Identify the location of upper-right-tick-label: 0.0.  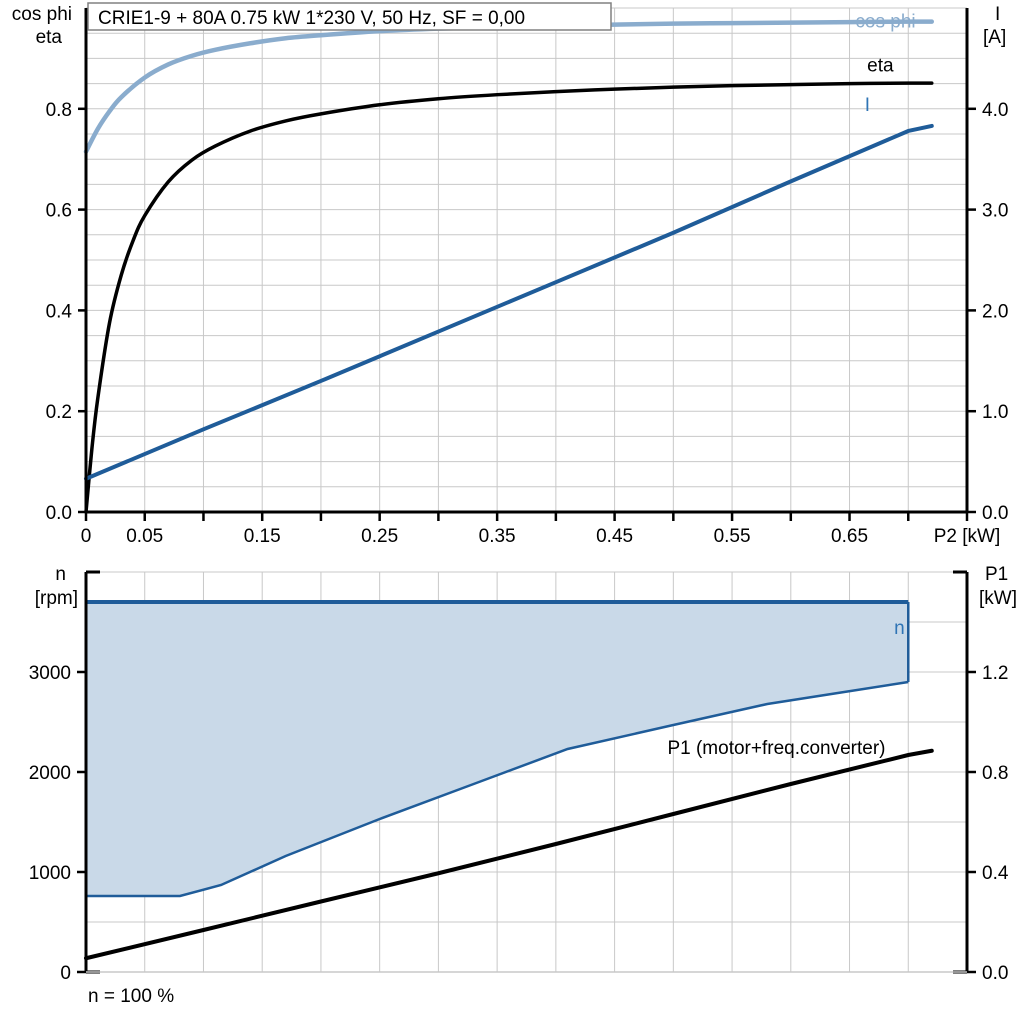
(995, 513).